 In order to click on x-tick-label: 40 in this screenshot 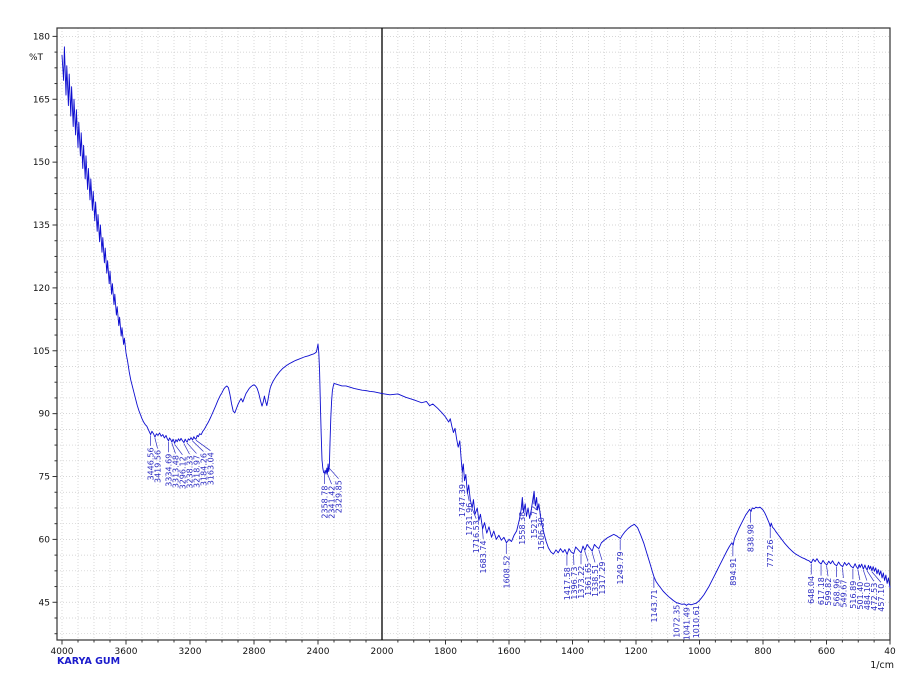, I will do `click(890, 652)`.